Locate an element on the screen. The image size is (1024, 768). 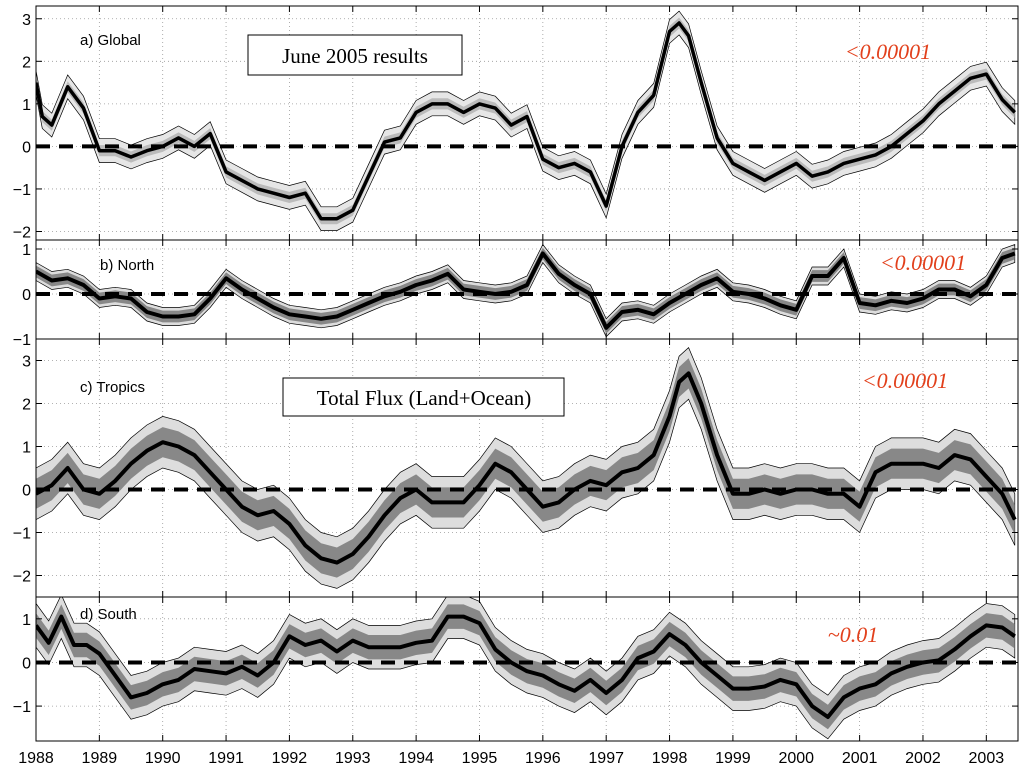
x-tick-label: 1996 is located at coordinates (543, 758).